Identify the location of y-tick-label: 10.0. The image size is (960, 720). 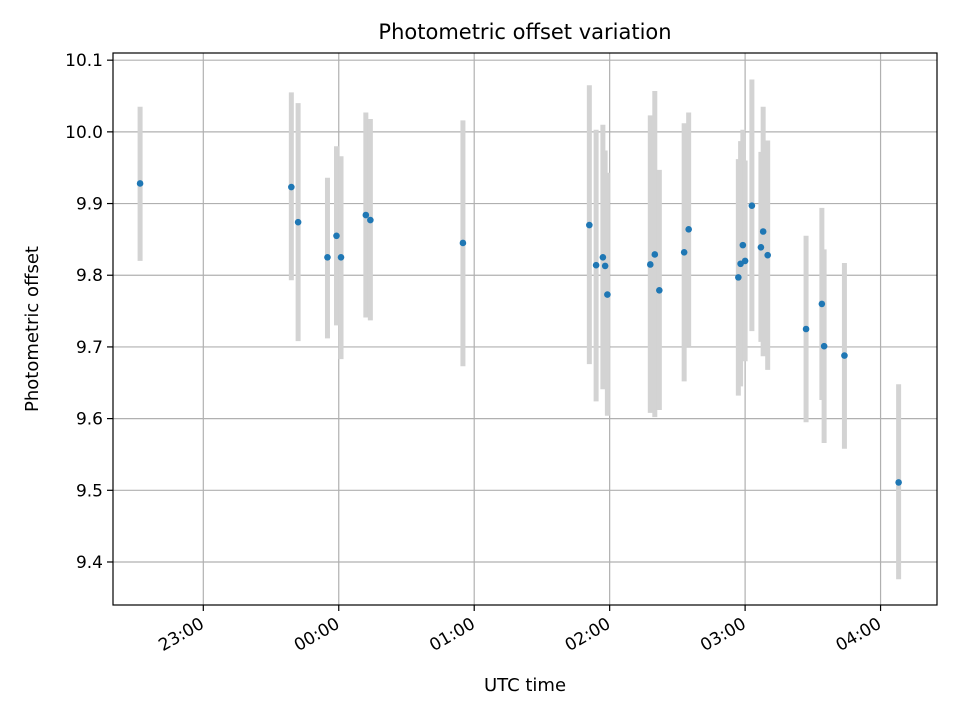
(84, 133).